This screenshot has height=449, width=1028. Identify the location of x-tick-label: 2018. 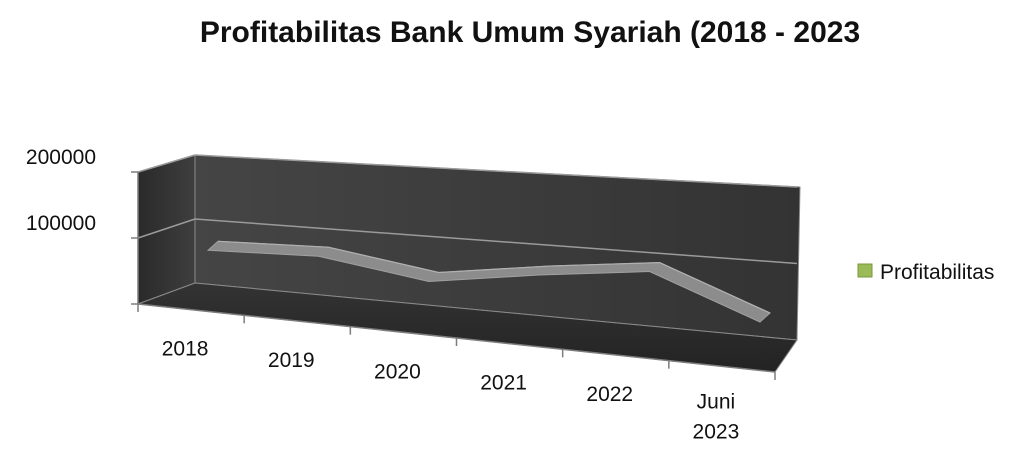
(185, 349).